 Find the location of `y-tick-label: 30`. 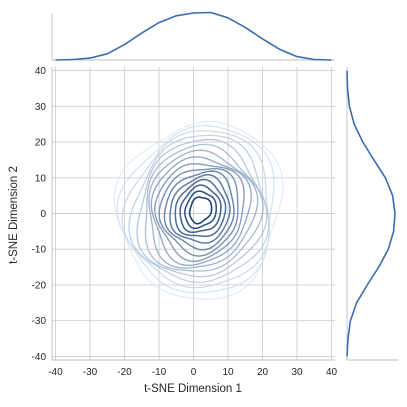

y-tick-label: 30 is located at coordinates (41, 107).